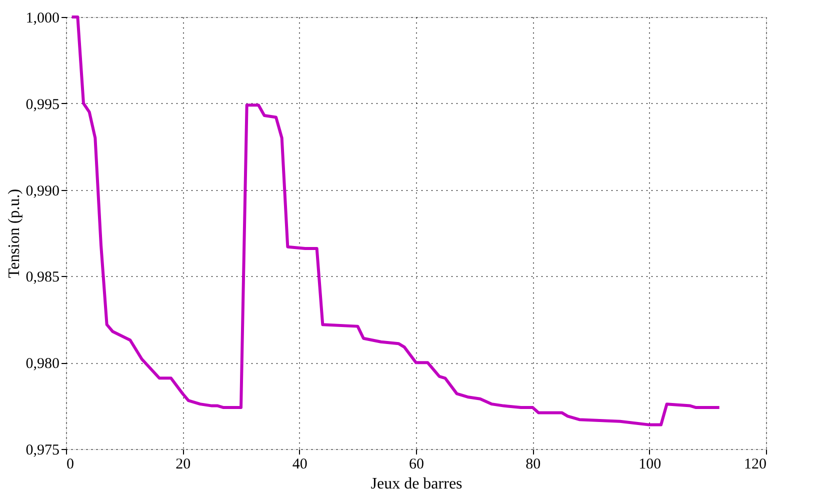  What do you see at coordinates (416, 464) in the screenshot?
I see `x-tick-label: 60` at bounding box center [416, 464].